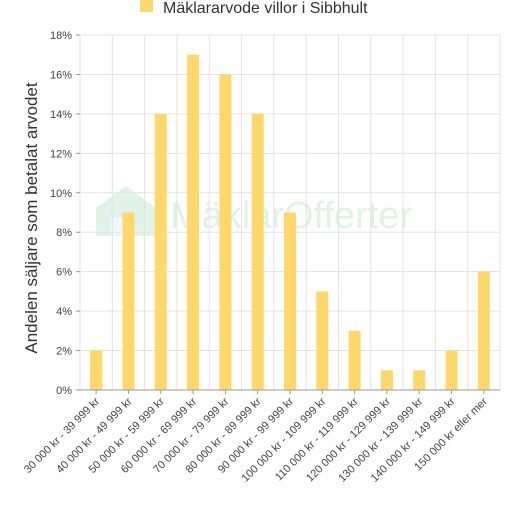  What do you see at coordinates (61, 36) in the screenshot?
I see `y-tick-label: 18%` at bounding box center [61, 36].